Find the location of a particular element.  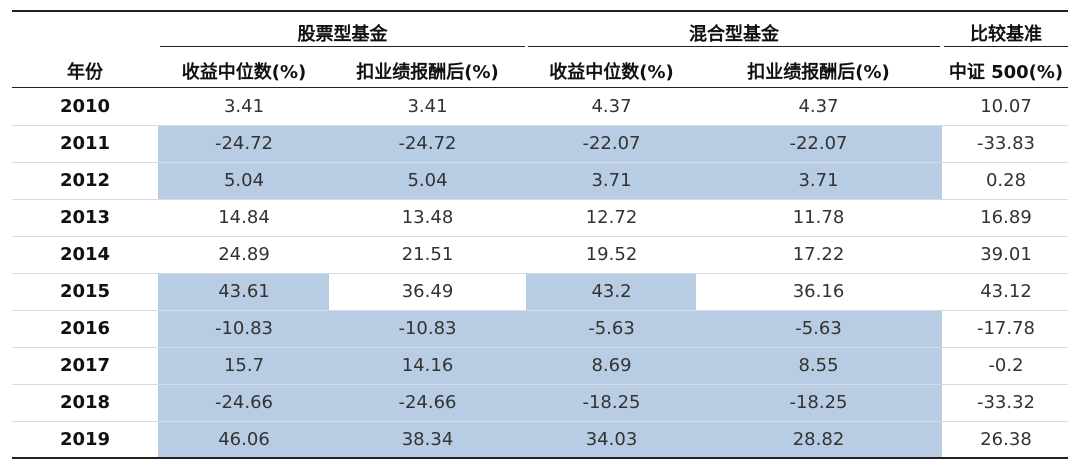

table-cell-hybrid-median: -18.25 is located at coordinates (611, 402).